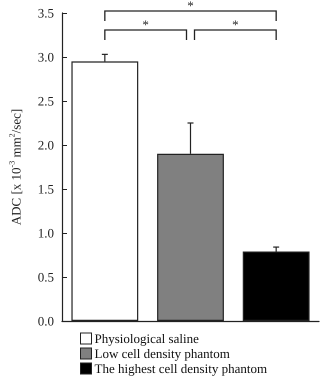 The width and height of the screenshot is (325, 379). What do you see at coordinates (46, 101) in the screenshot?
I see `y-tick-label: 2.5` at bounding box center [46, 101].